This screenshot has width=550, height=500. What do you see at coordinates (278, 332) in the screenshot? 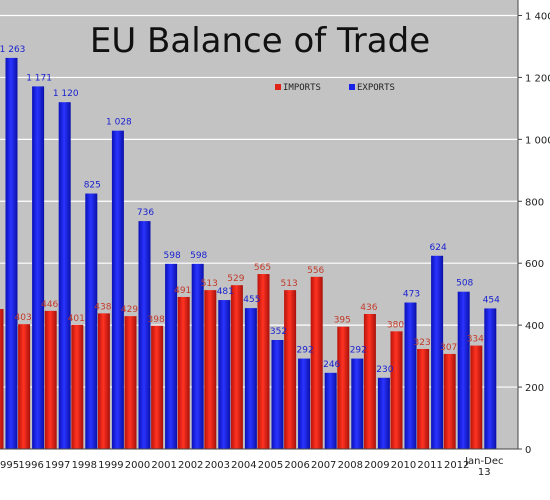
I see `data-label-exports: 352` at bounding box center [278, 332].